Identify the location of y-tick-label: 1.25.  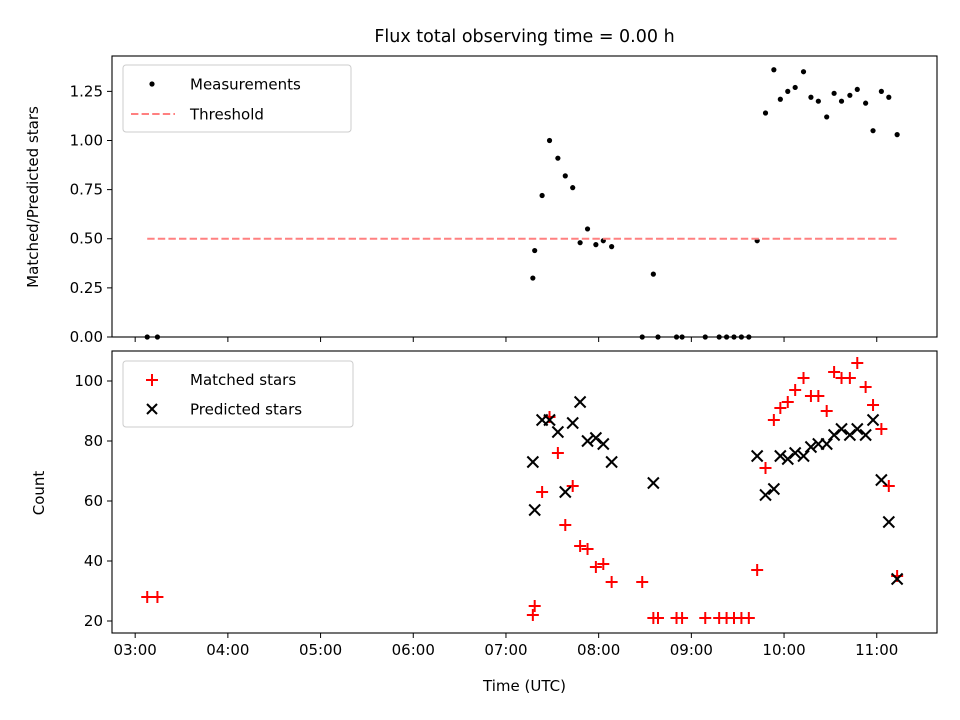
(86, 91).